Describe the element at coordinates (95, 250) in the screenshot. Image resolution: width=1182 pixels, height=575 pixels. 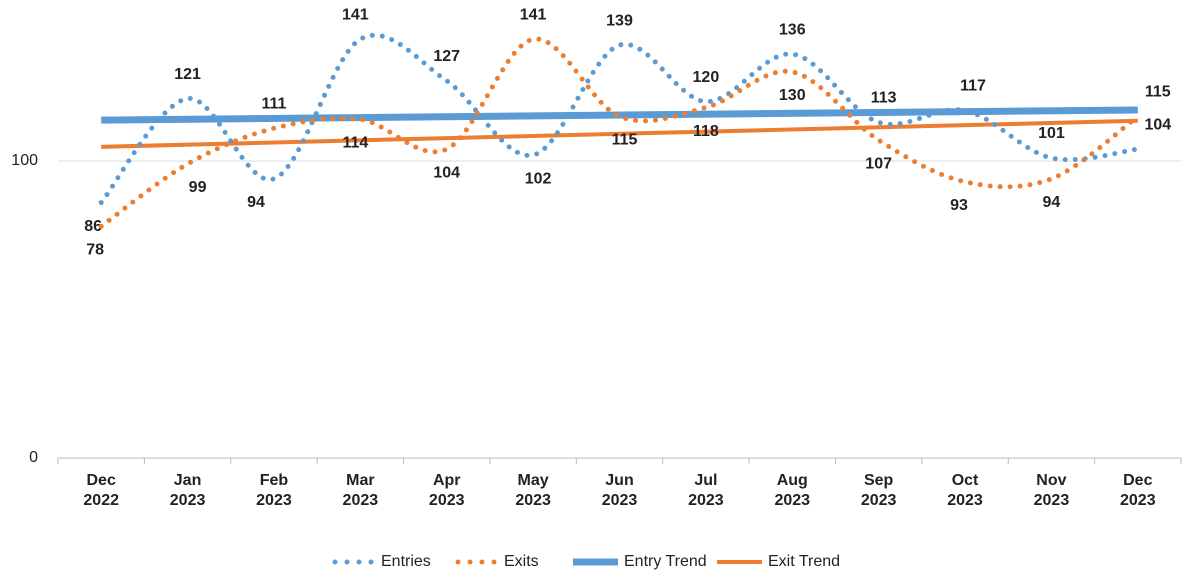
I see `data-label: 78` at that location.